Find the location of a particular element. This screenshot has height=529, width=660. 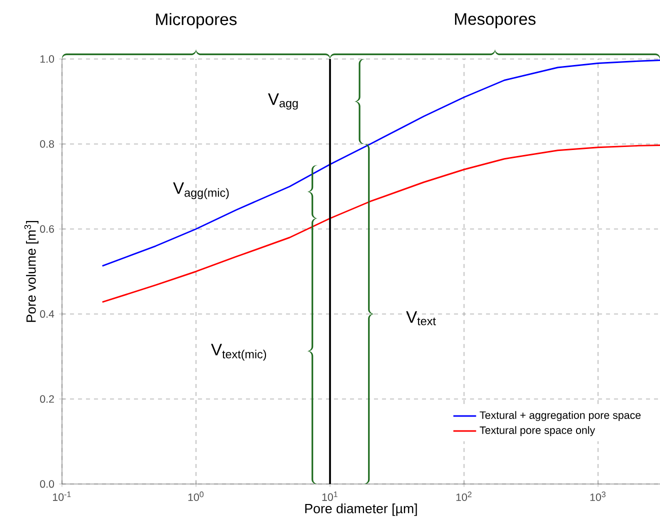

x-tick-label: 10$^{-1}$ is located at coordinates (61, 496).